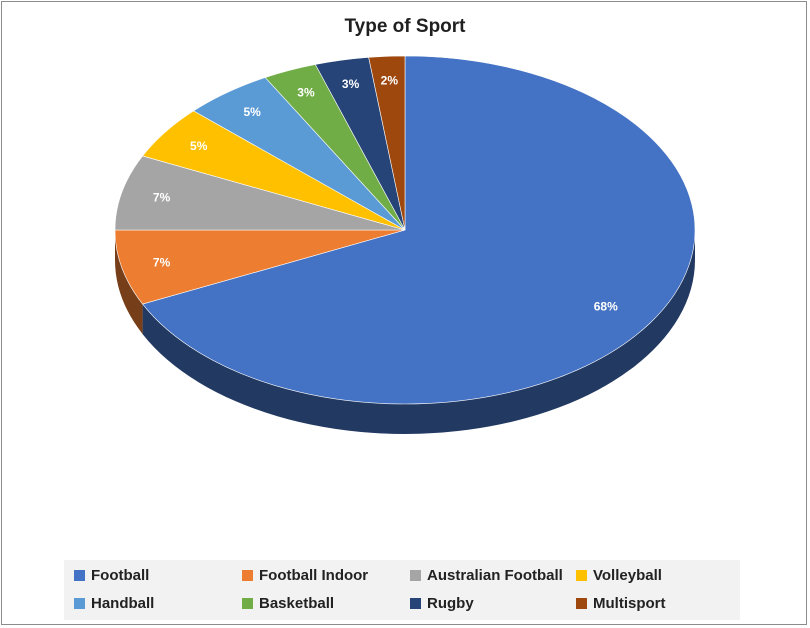  I want to click on slice-multisport, so click(387, 143).